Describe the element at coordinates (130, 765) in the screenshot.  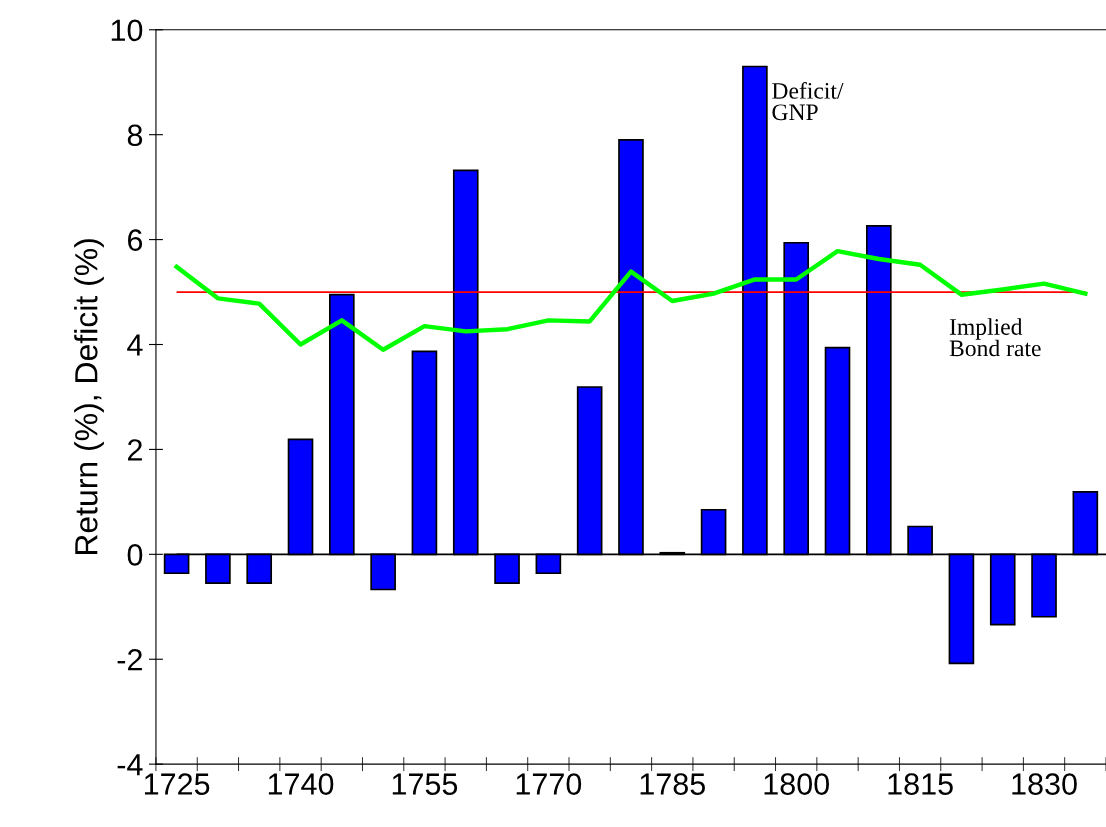
I see `y-tick-label: -4` at that location.